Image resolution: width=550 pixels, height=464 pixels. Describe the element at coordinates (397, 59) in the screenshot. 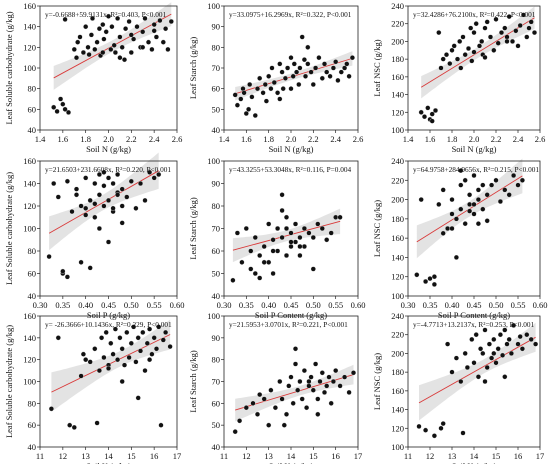

I see `y-tick-label: 180` at that location.